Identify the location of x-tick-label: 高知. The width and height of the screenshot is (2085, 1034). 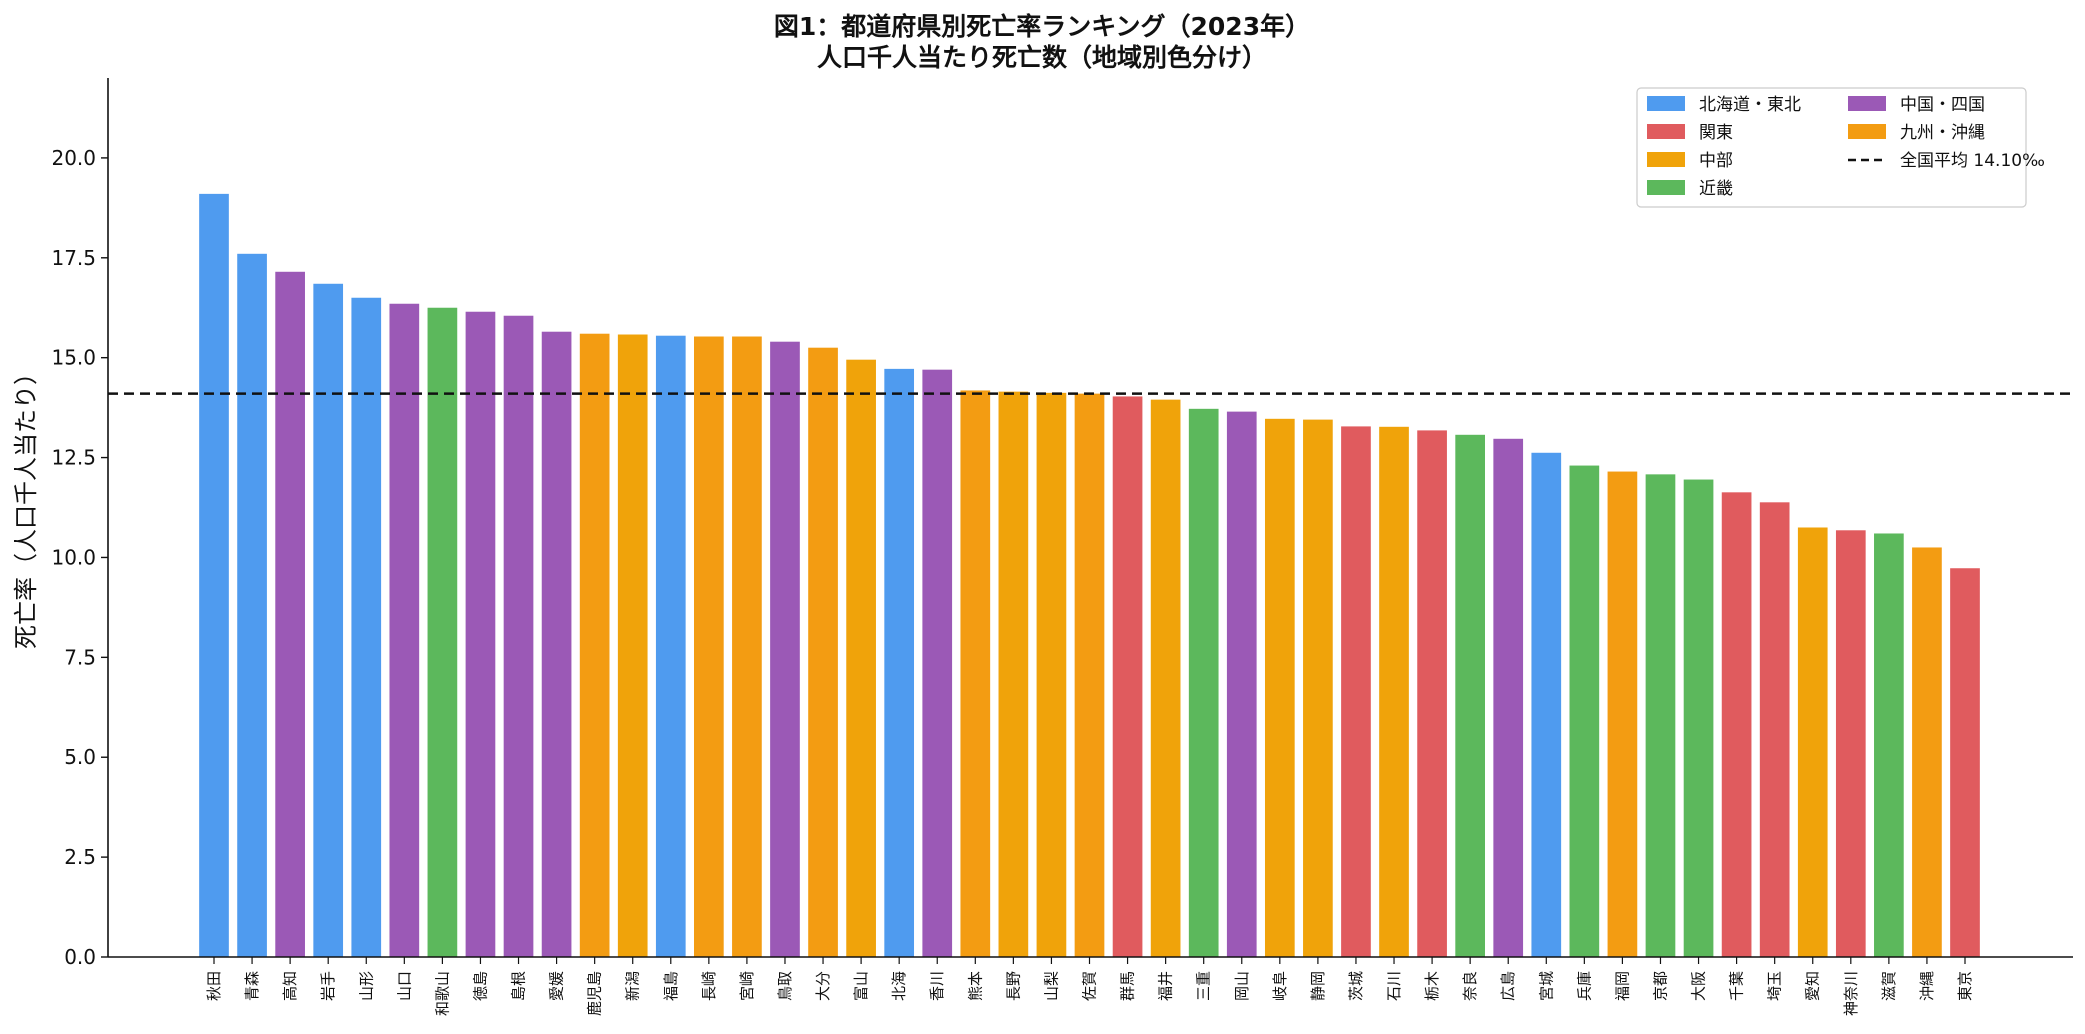
(290, 986).